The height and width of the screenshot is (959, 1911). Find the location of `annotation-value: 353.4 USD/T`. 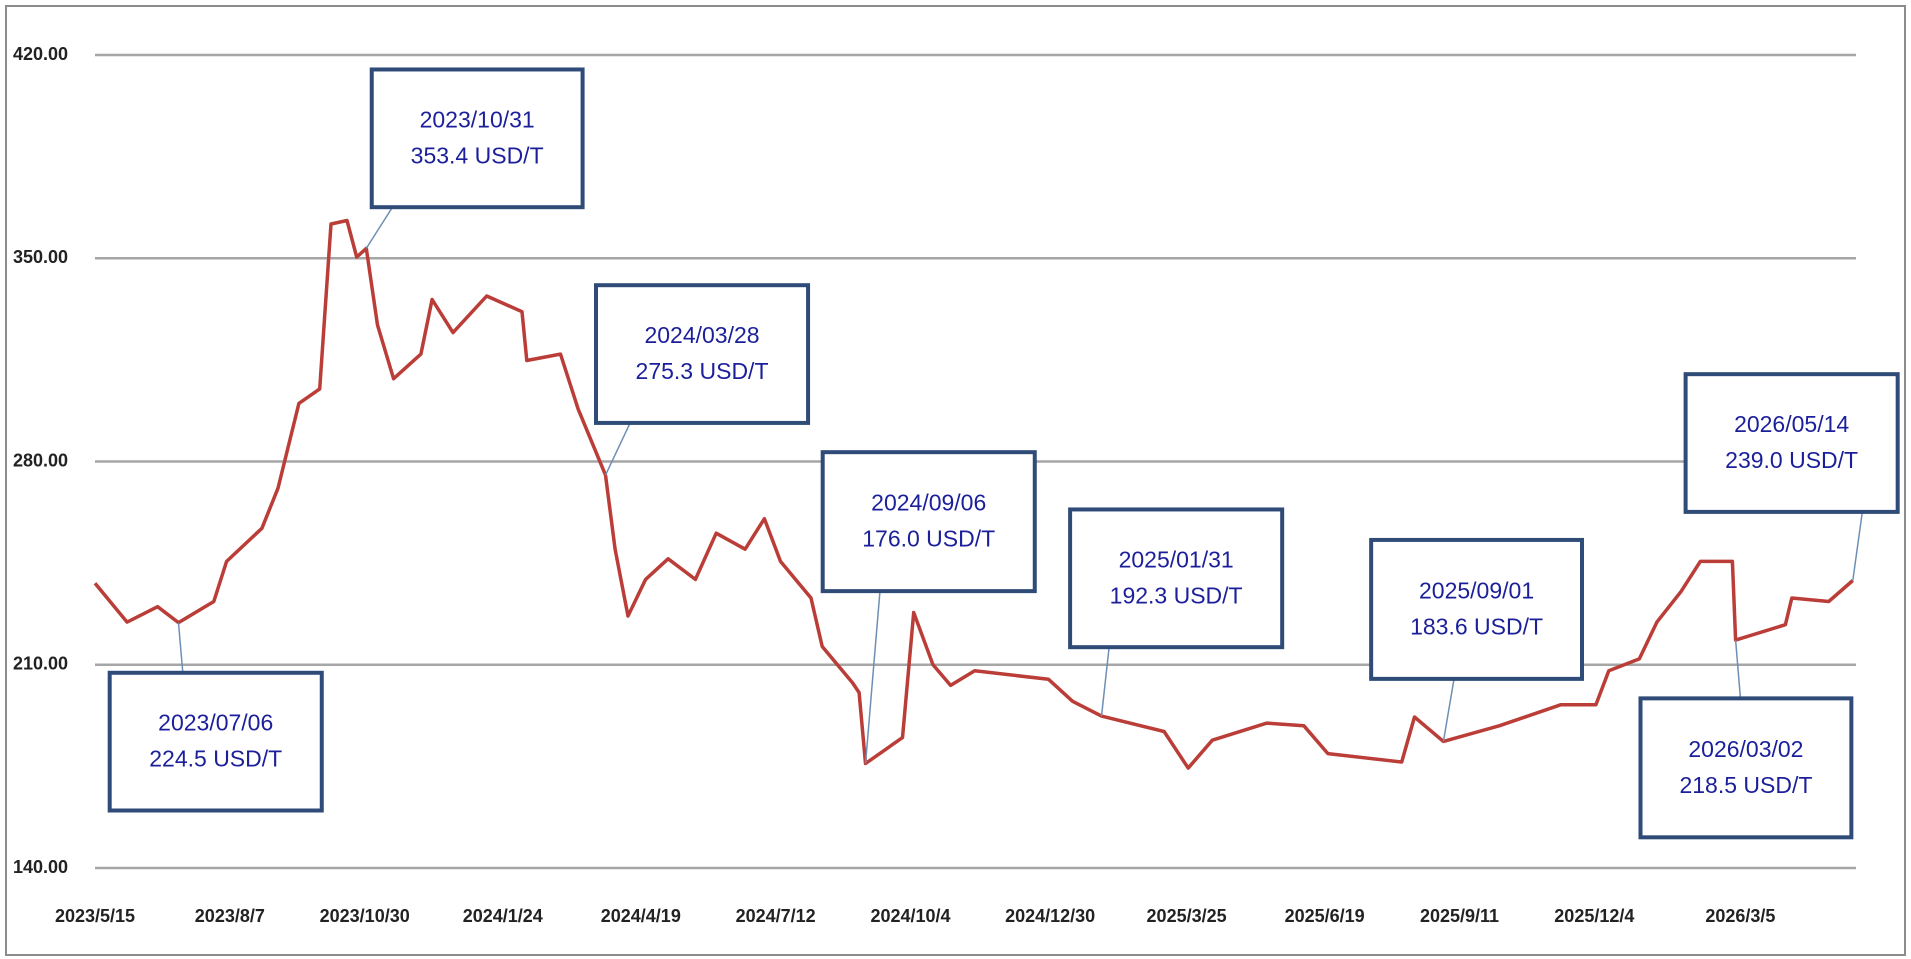

annotation-value: 353.4 USD/T is located at coordinates (477, 155).